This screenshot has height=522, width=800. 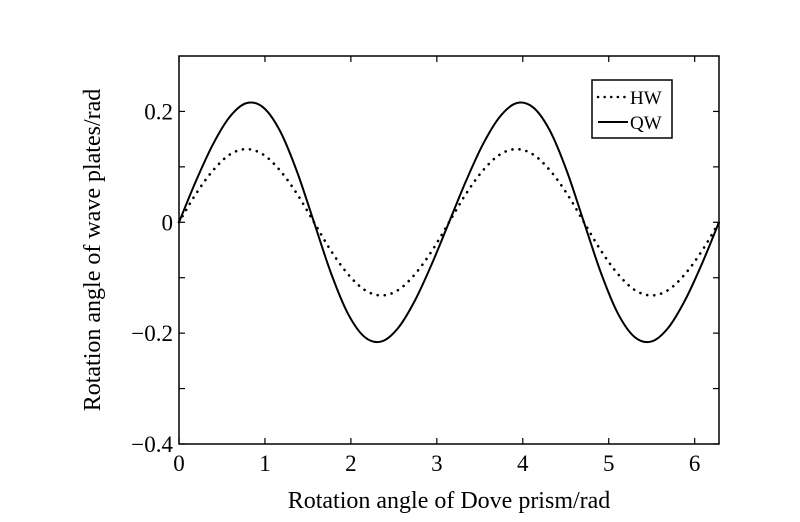 What do you see at coordinates (152, 444) in the screenshot?
I see `y-tick-label: −0.4` at bounding box center [152, 444].